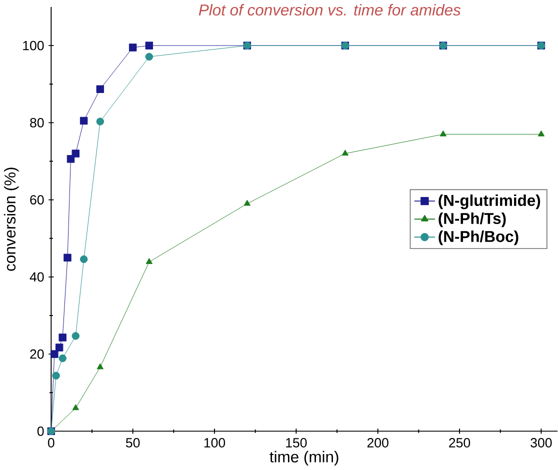  What do you see at coordinates (133, 443) in the screenshot?
I see `x-tick-label: 50` at bounding box center [133, 443].